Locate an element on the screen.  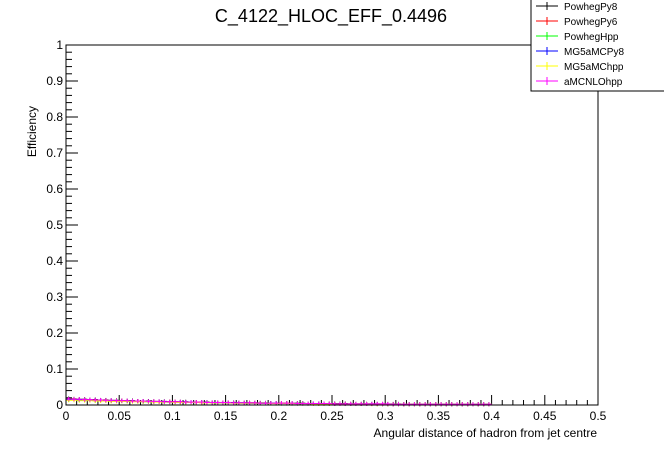
x-tick-label: 0 is located at coordinates (66, 416).